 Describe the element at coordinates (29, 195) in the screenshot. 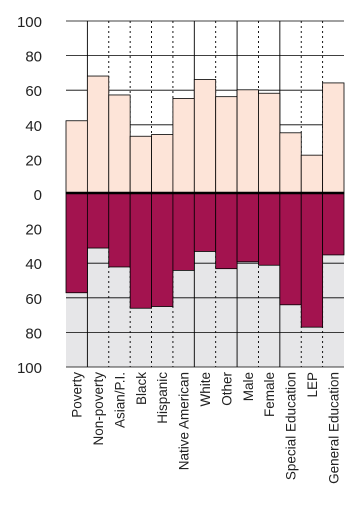

I see `y-tick-labels: 100 80 60 40 20 0 20 40 60 80 100` at that location.